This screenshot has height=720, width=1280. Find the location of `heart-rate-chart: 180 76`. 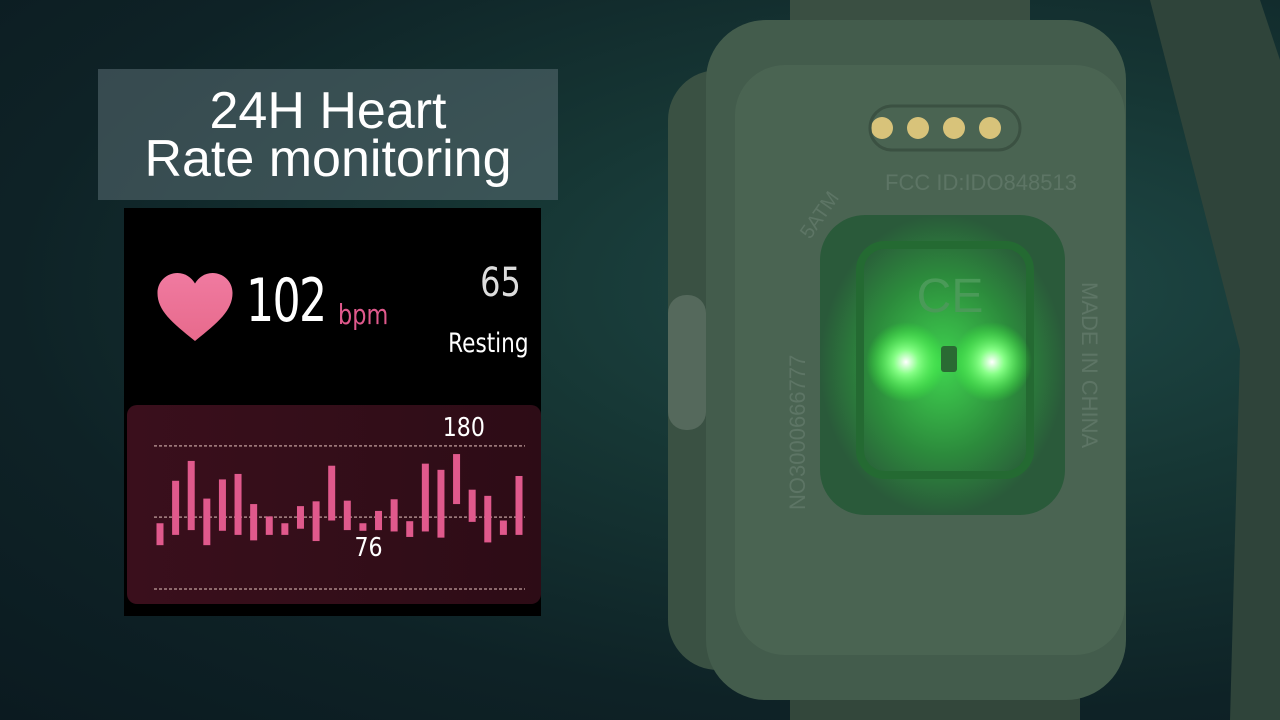

heart-rate-chart: 180 76 is located at coordinates (334, 504).